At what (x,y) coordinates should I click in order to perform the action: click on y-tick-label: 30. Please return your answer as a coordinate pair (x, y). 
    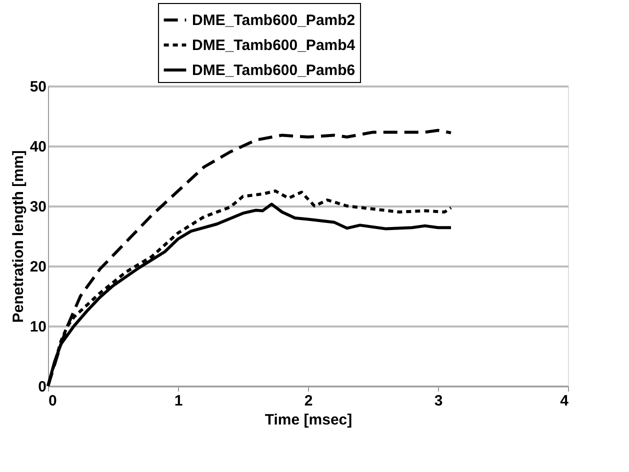
    Looking at the image, I should click on (38, 207).